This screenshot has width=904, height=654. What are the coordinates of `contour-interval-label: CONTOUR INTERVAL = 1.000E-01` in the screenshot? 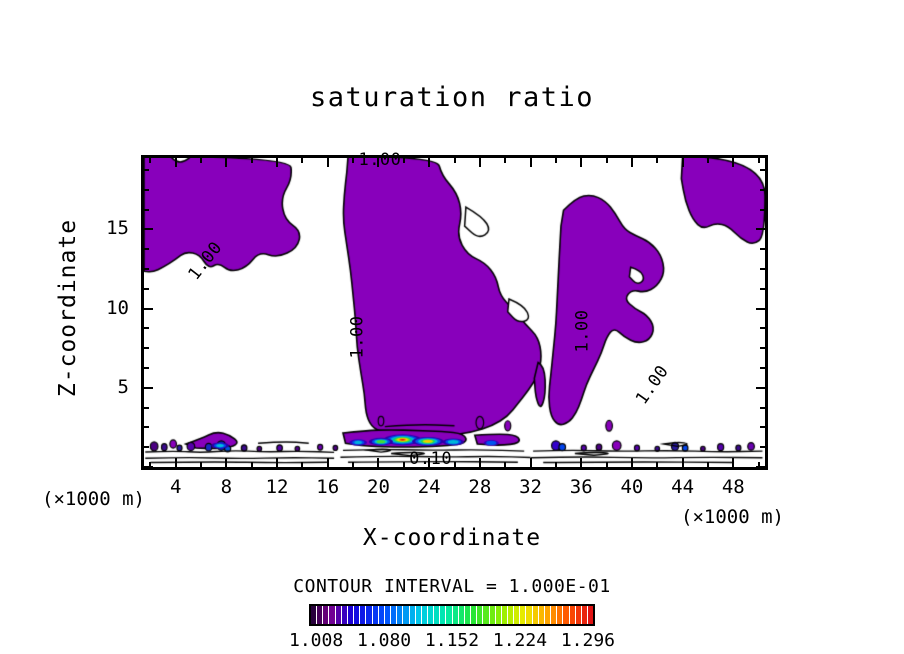 It's located at (452, 586).